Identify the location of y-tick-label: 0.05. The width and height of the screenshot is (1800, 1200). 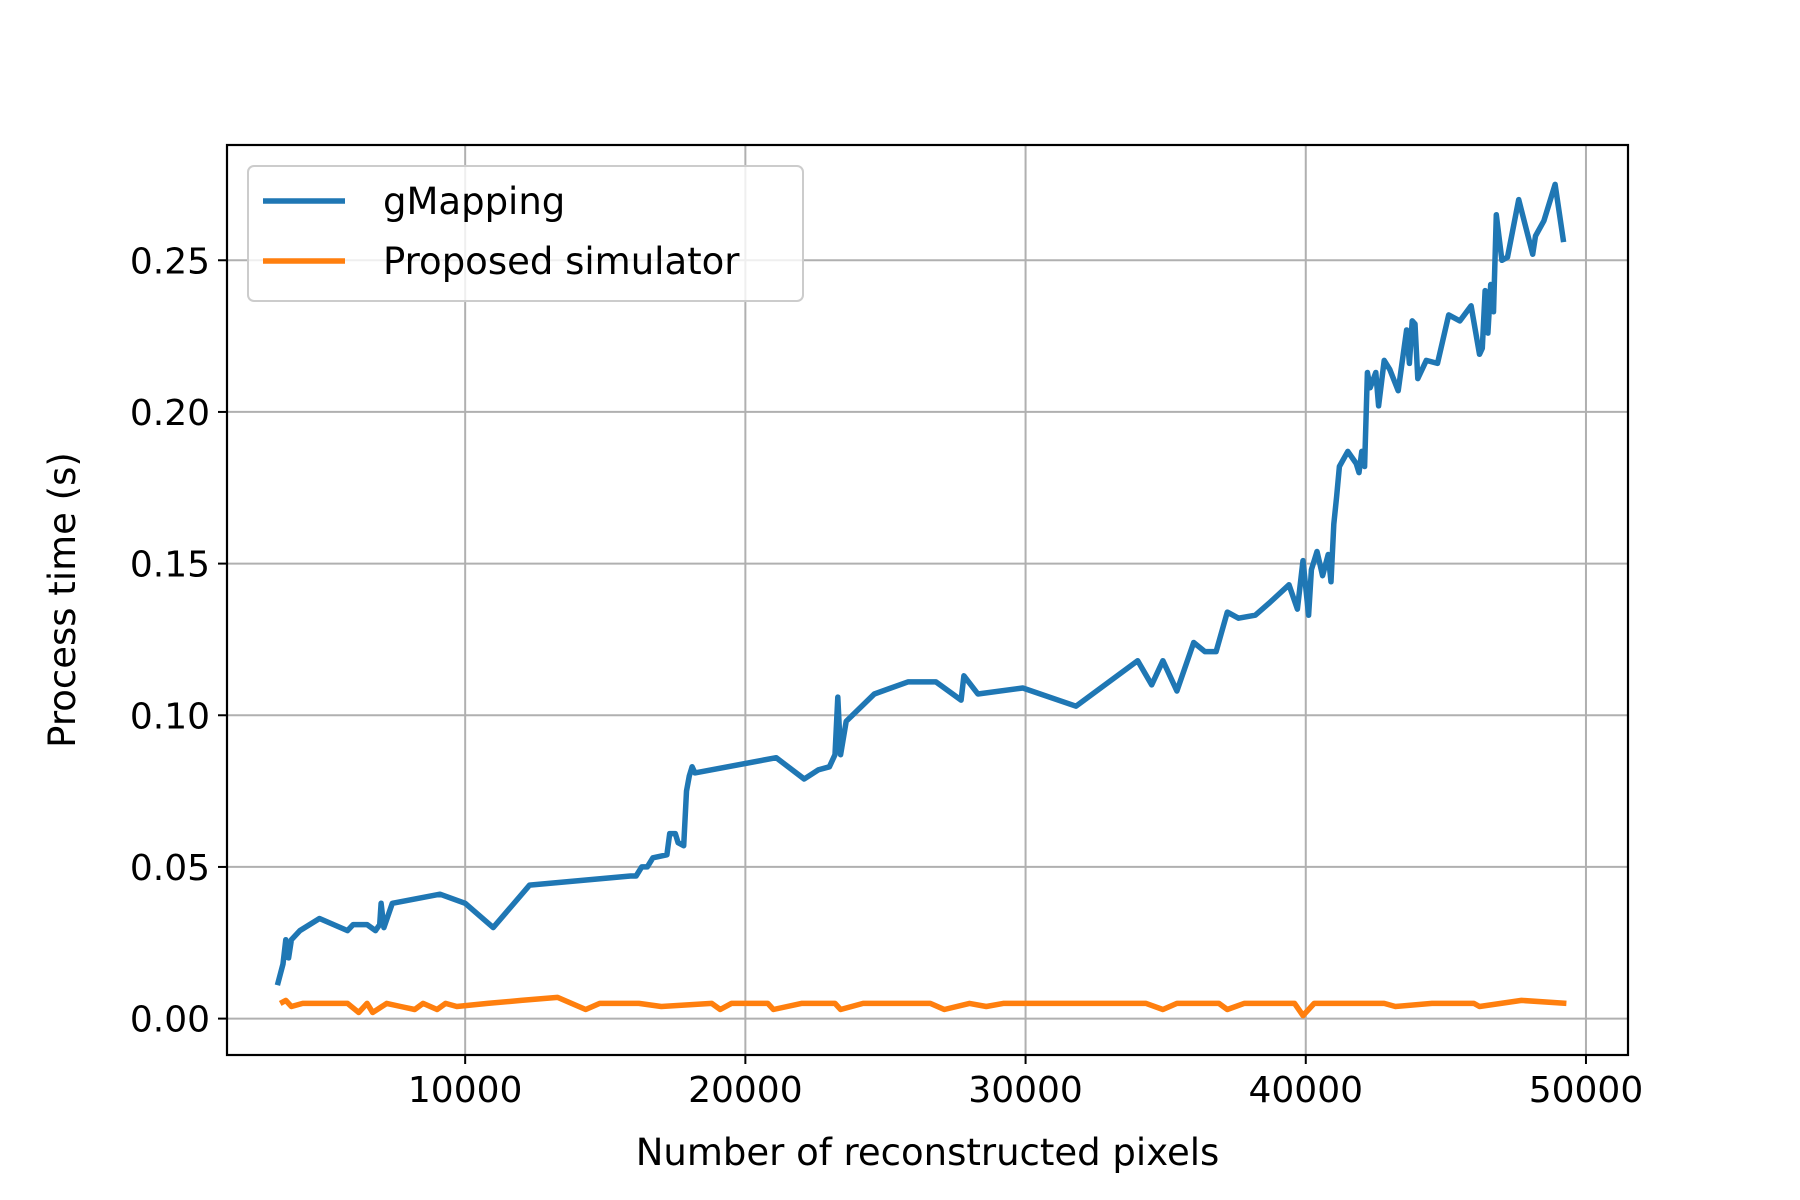
(170, 868).